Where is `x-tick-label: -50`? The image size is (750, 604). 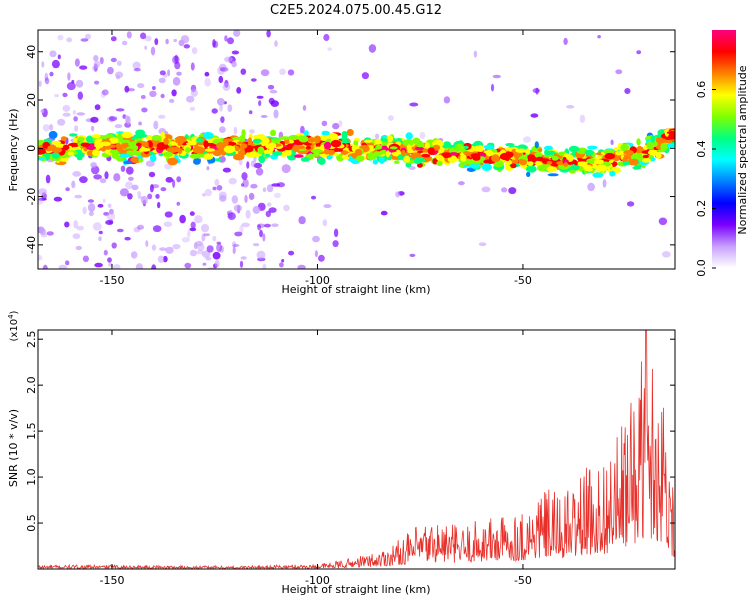 x-tick-label: -50 is located at coordinates (523, 580).